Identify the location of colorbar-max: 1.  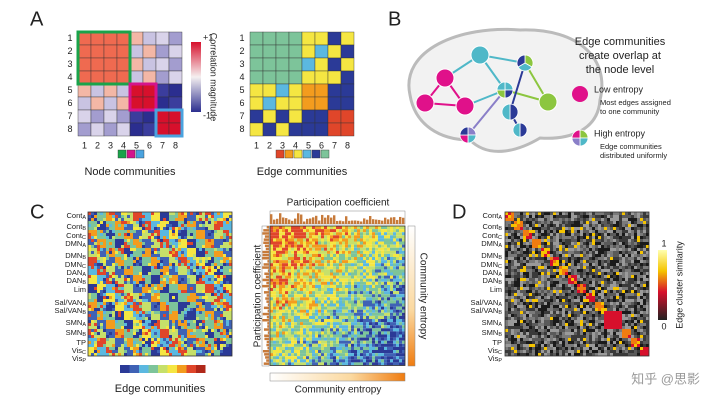
(663, 243).